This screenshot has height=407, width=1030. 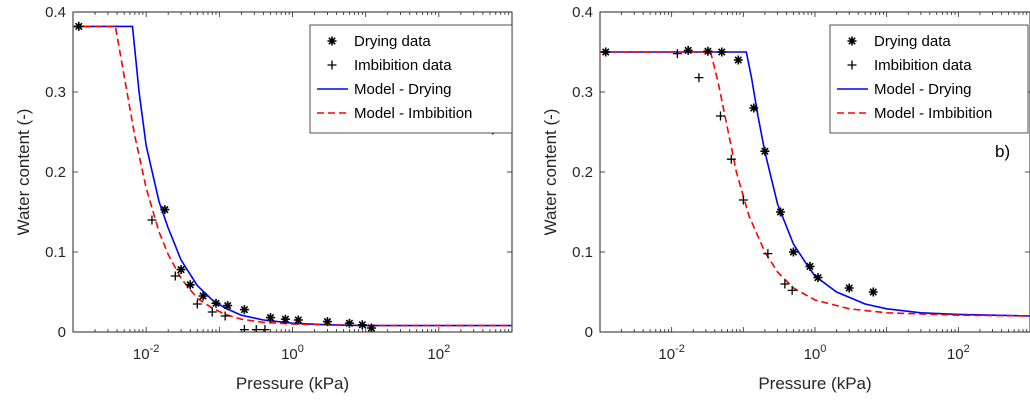 What do you see at coordinates (1002, 151) in the screenshot?
I see `panel-label: b)` at bounding box center [1002, 151].